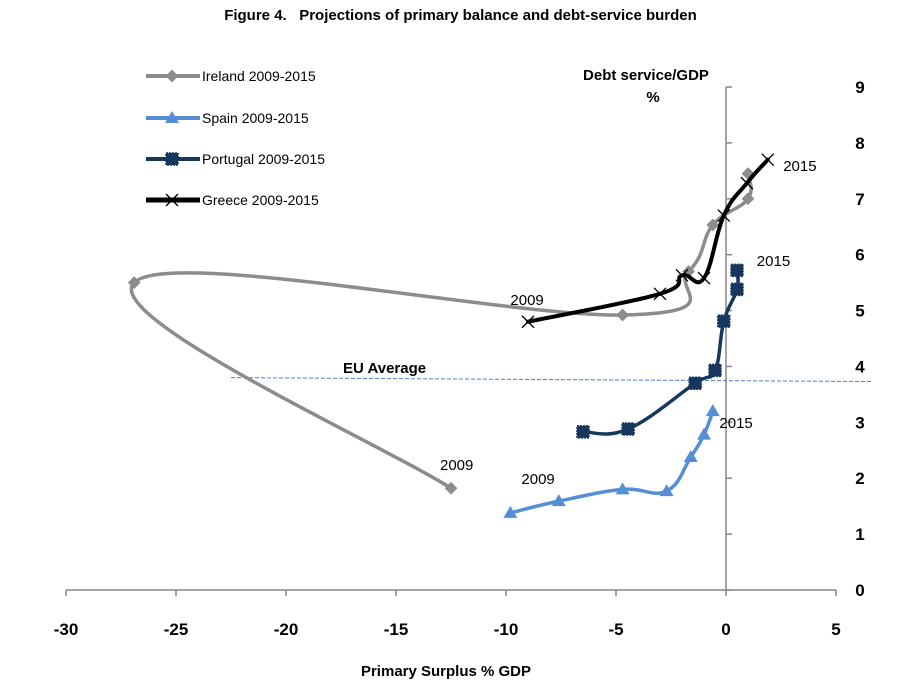 The height and width of the screenshot is (686, 921). What do you see at coordinates (835, 629) in the screenshot?
I see `x-tick-label: 5` at bounding box center [835, 629].